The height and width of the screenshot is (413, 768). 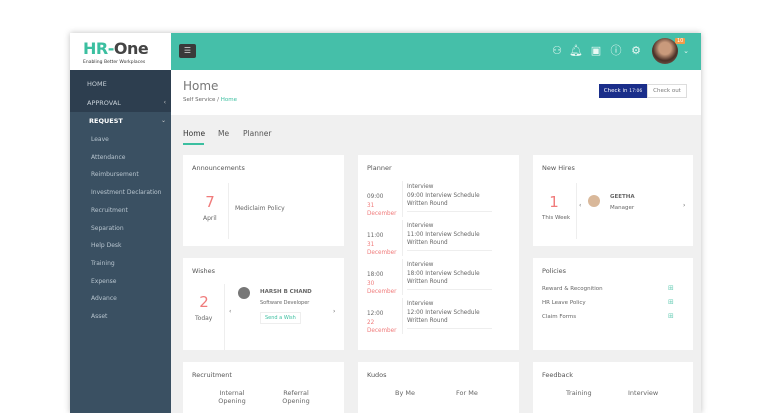 What do you see at coordinates (120, 51) in the screenshot?
I see `logo: HR-One Enabling Better Workplaces` at bounding box center [120, 51].